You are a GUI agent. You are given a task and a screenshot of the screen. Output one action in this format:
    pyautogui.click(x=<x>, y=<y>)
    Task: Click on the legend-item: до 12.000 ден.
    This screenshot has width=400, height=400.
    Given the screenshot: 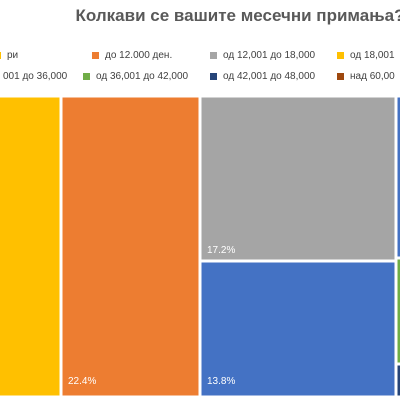 What is the action you would take?
    pyautogui.click(x=132, y=55)
    